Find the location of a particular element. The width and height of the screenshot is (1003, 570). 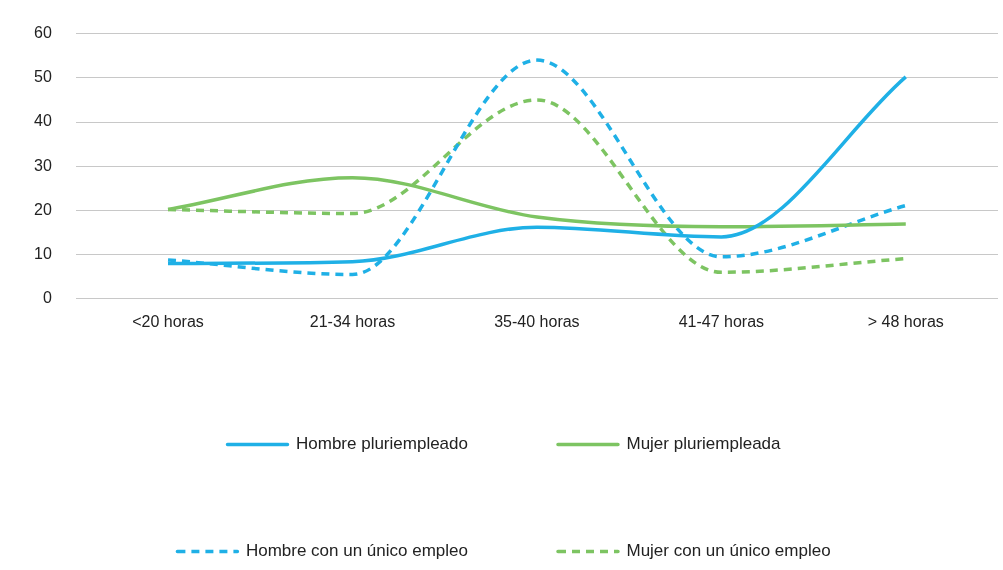

y-tick-label: 50 is located at coordinates (43, 77).